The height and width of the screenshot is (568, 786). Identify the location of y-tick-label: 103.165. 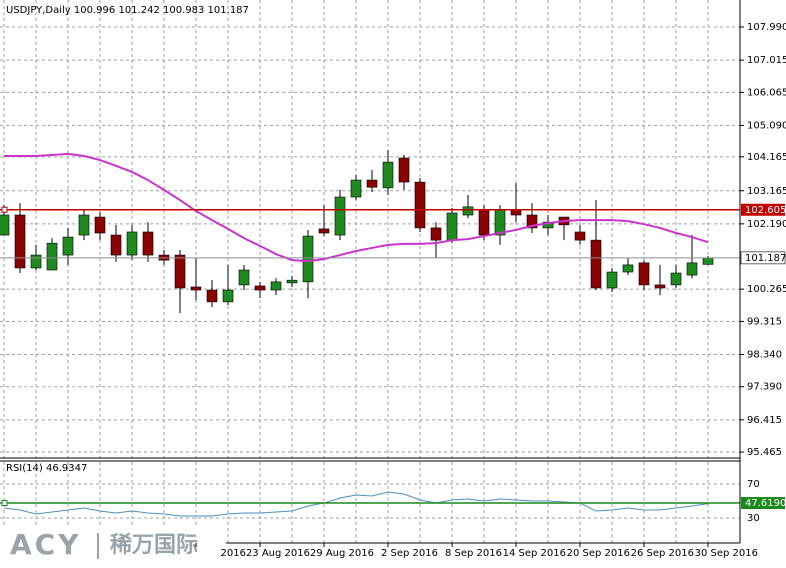
(766, 191).